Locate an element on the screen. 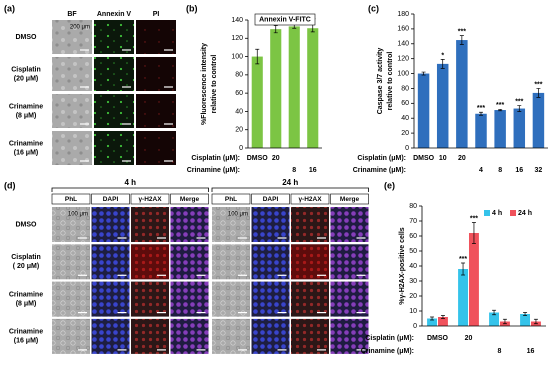  row-label: Cisplatin is located at coordinates (26, 257).